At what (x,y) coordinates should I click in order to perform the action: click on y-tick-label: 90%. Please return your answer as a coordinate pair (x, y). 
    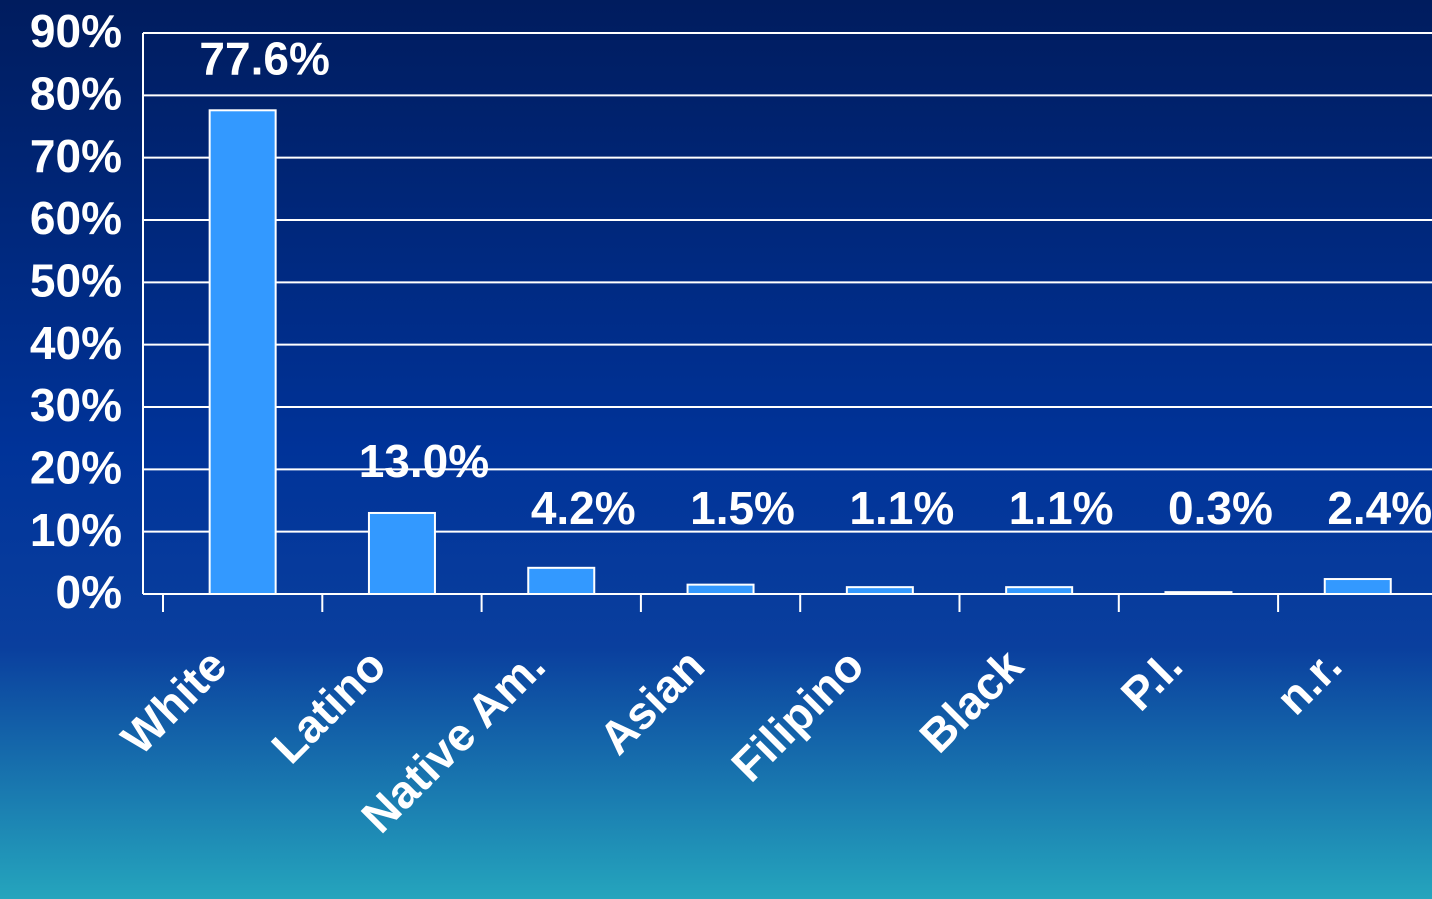
    Looking at the image, I should click on (76, 31).